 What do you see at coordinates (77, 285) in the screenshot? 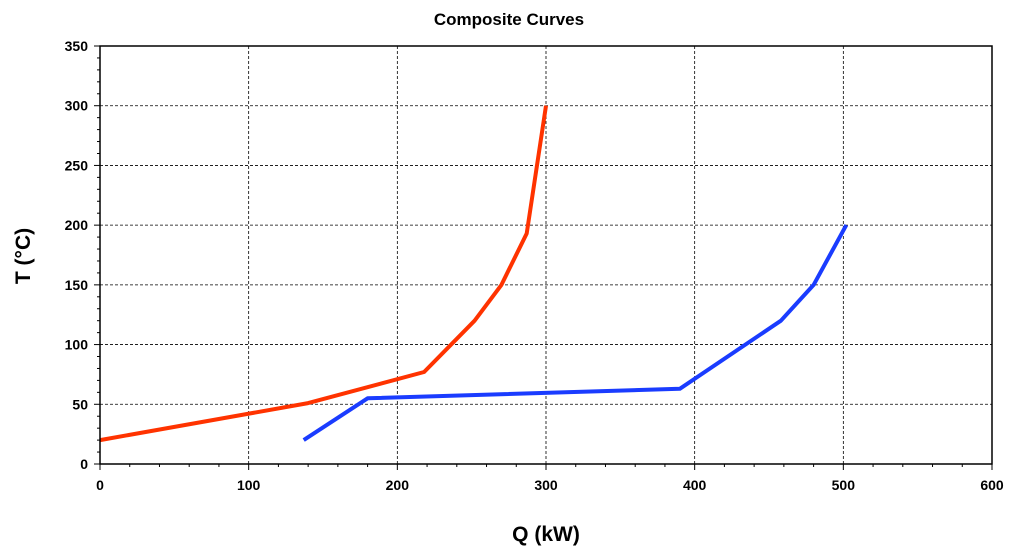
I see `y-tick-label: 150` at bounding box center [77, 285].